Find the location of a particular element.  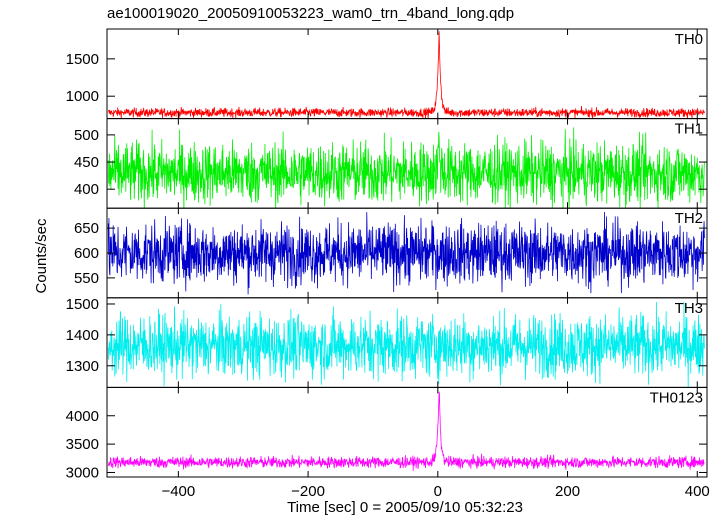

y-axis-title: Counts/sec is located at coordinates (41, 256).